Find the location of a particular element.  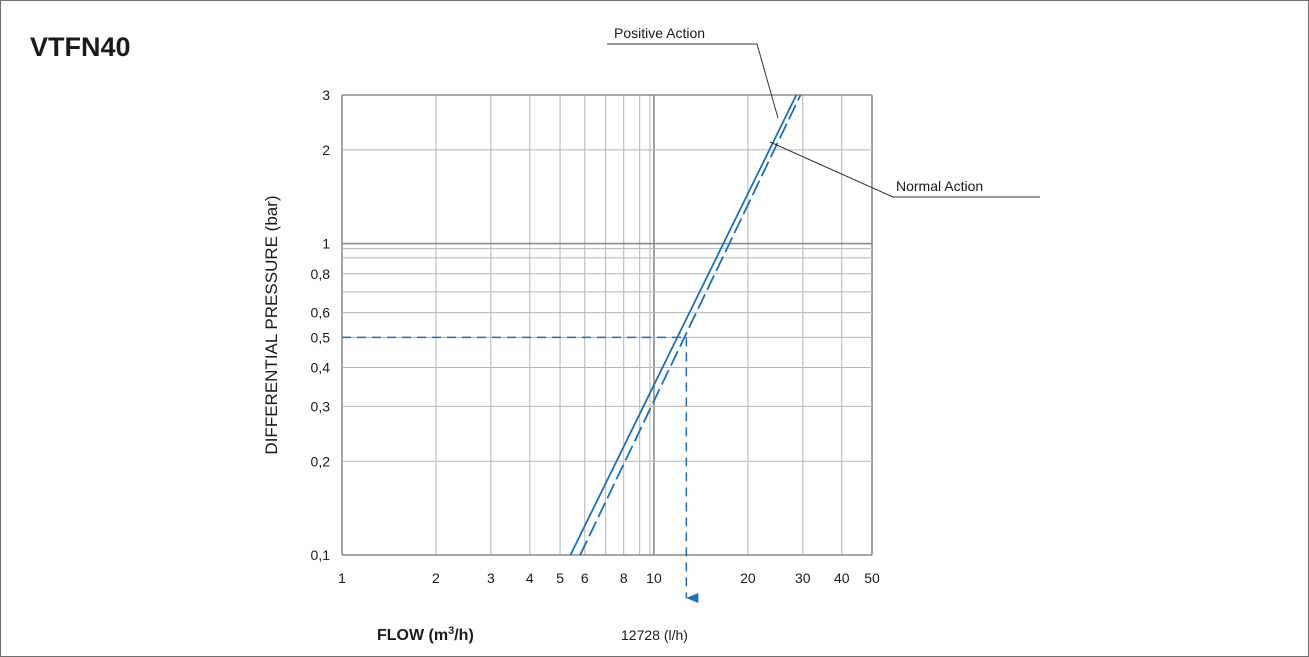

series-line-positive-action is located at coordinates (683, 325).